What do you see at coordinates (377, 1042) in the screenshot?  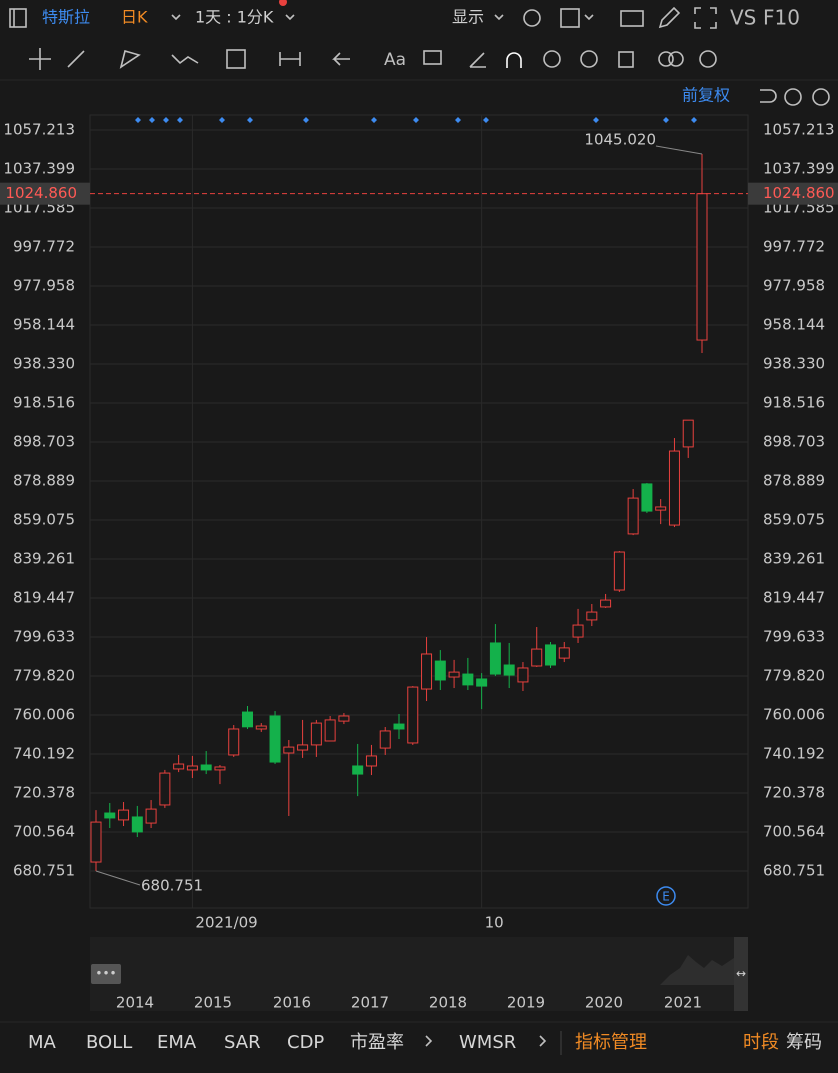 I see `indicator-tab: 市盈率` at bounding box center [377, 1042].